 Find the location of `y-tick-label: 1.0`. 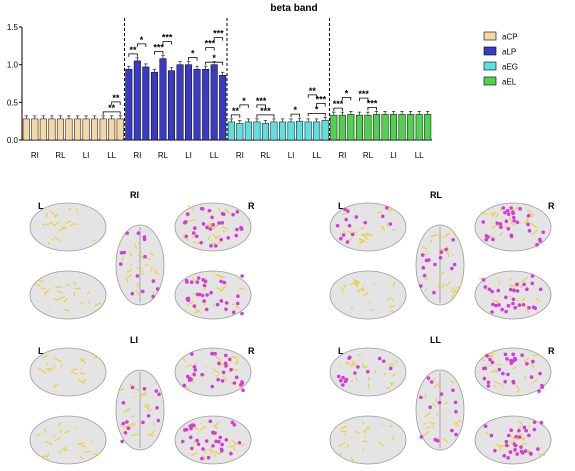

y-tick-label: 1.0 is located at coordinates (13, 65).